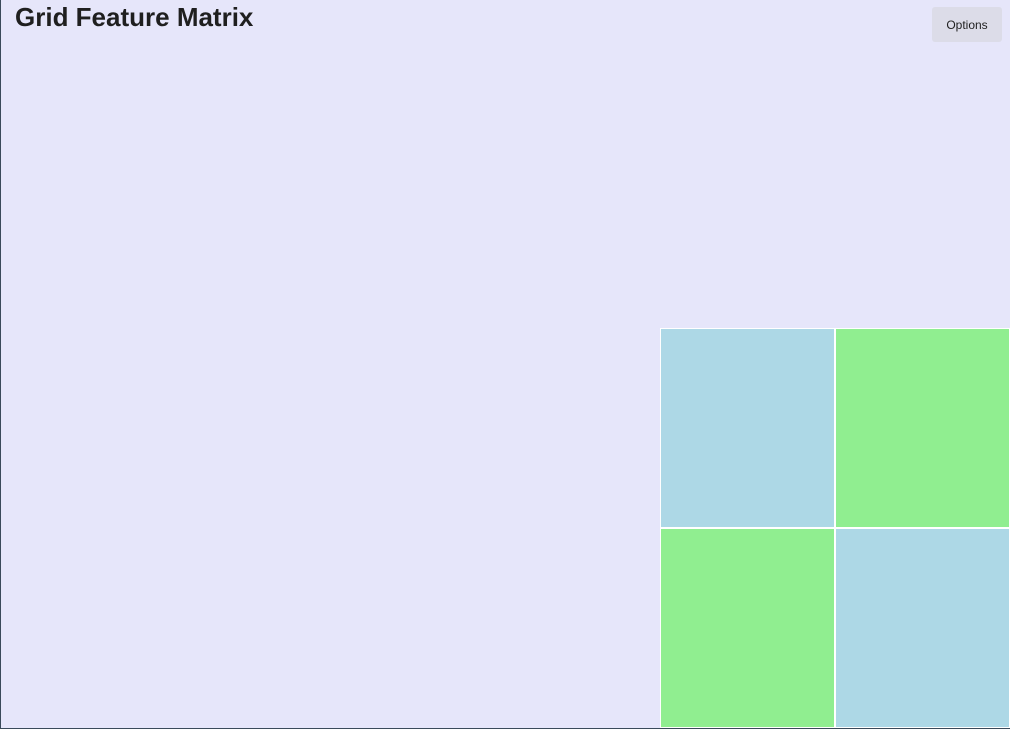  Describe the element at coordinates (747, 628) in the screenshot. I see `grid-cell-bottom-left` at that location.